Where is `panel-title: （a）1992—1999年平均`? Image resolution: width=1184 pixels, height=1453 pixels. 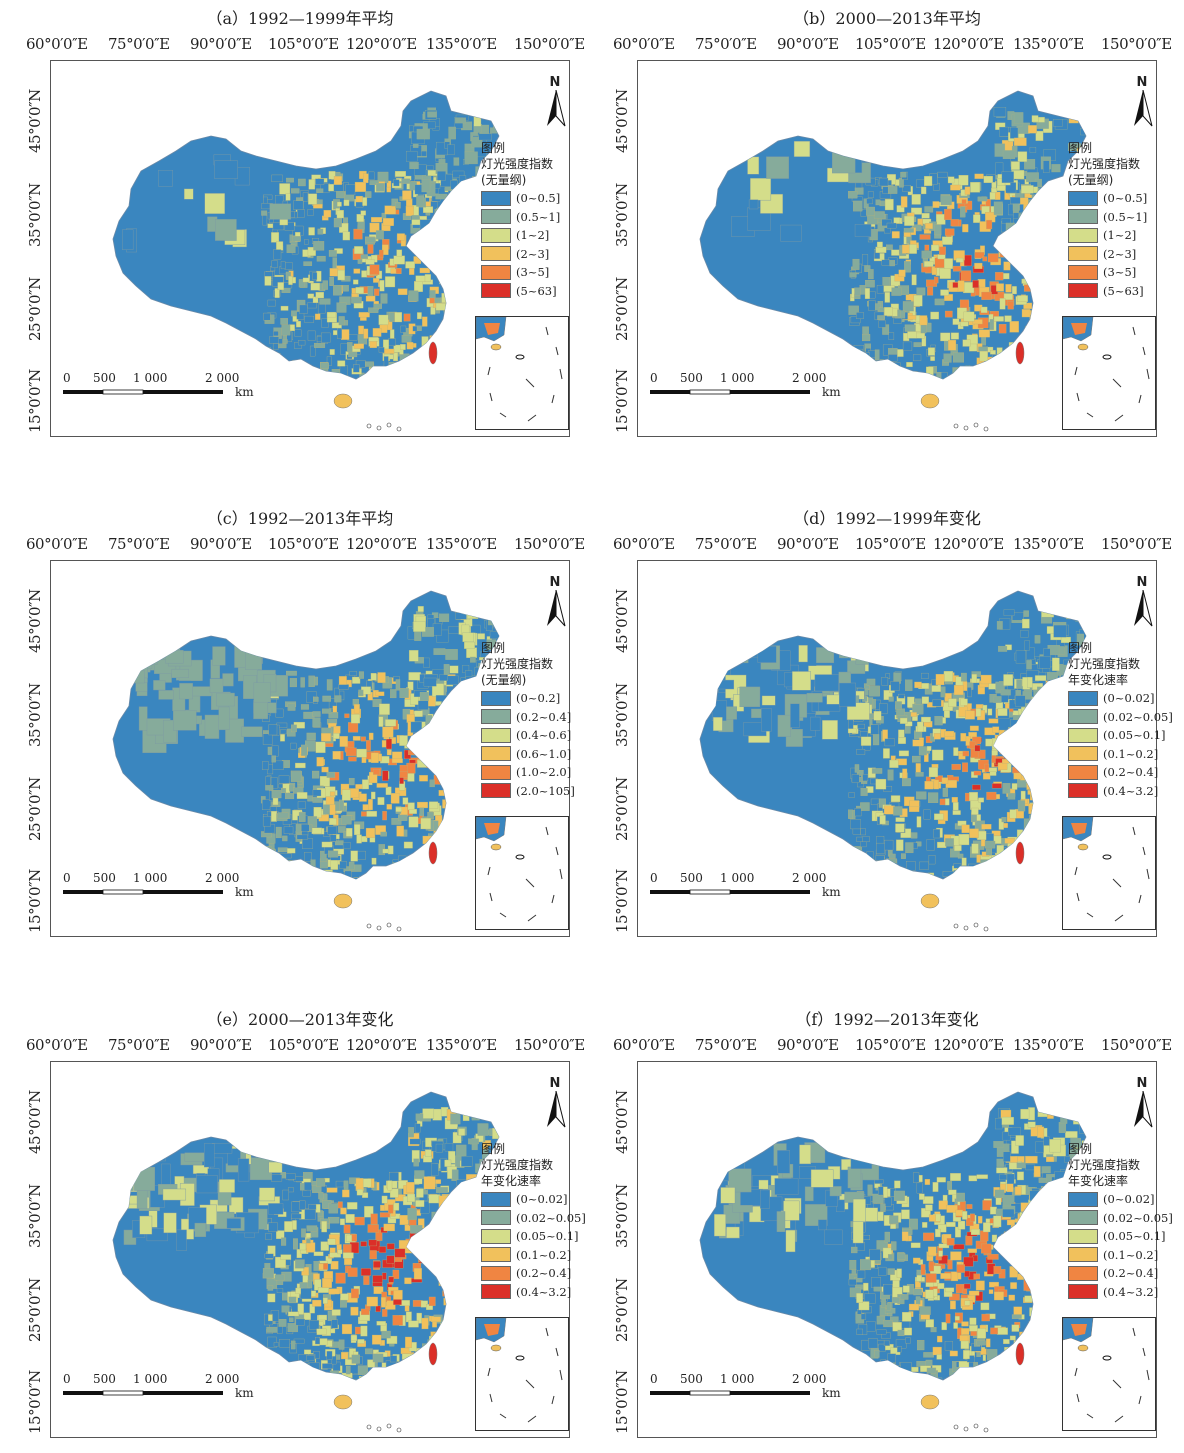
panel-title: （a）1992—1999年平均 is located at coordinates (300, 18).